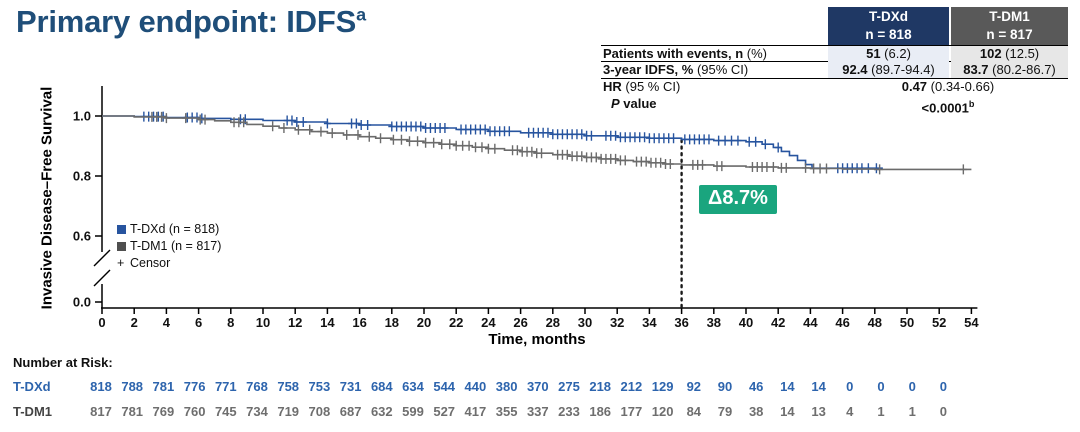 This screenshot has width=1080, height=432. I want to click on legend-label: T-DM1 (n = 817), so click(176, 246).